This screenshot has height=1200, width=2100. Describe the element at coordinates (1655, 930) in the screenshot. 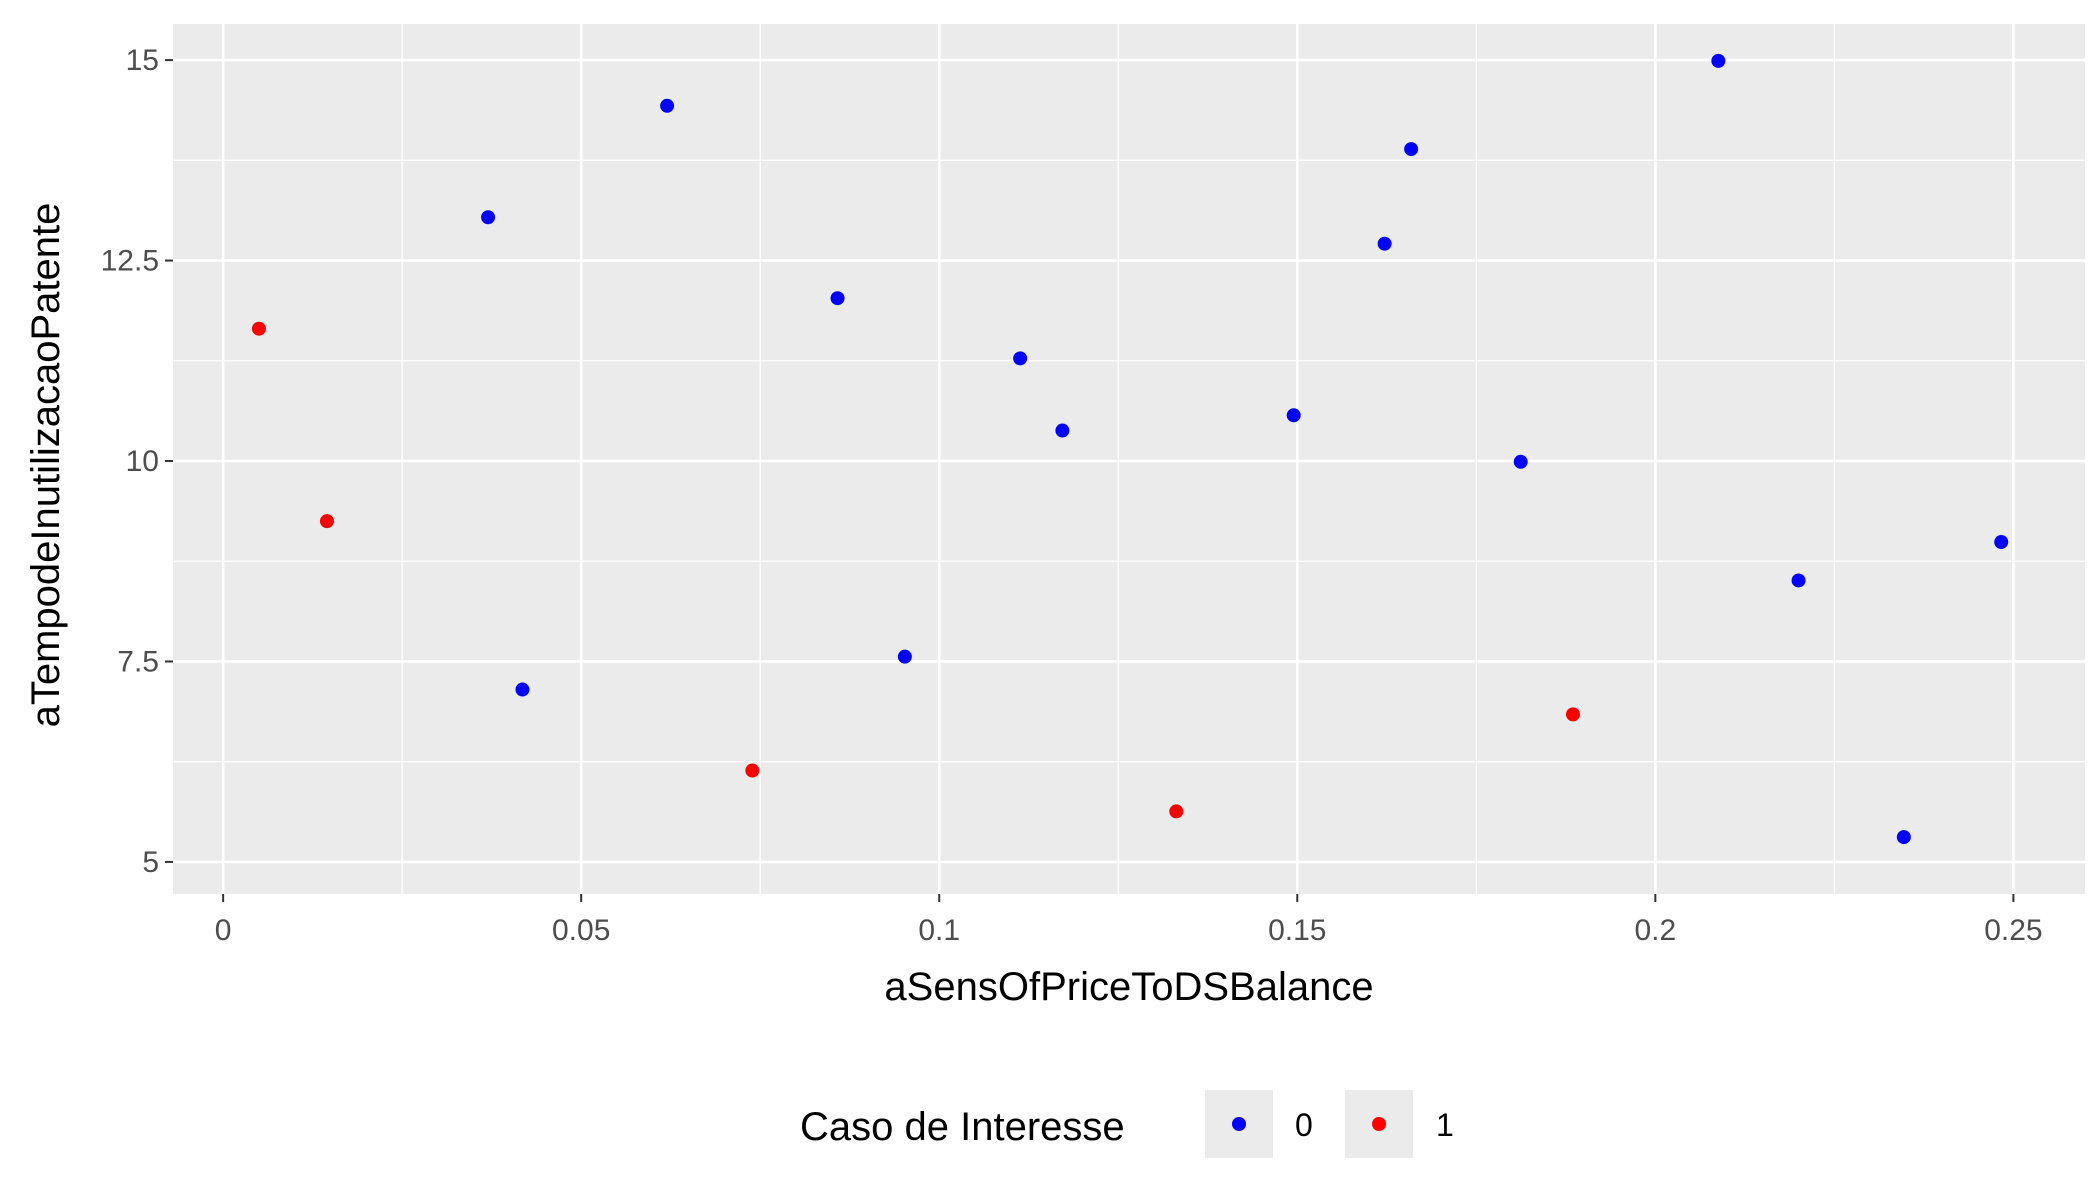

I see `x-tick-label: 0.2` at that location.